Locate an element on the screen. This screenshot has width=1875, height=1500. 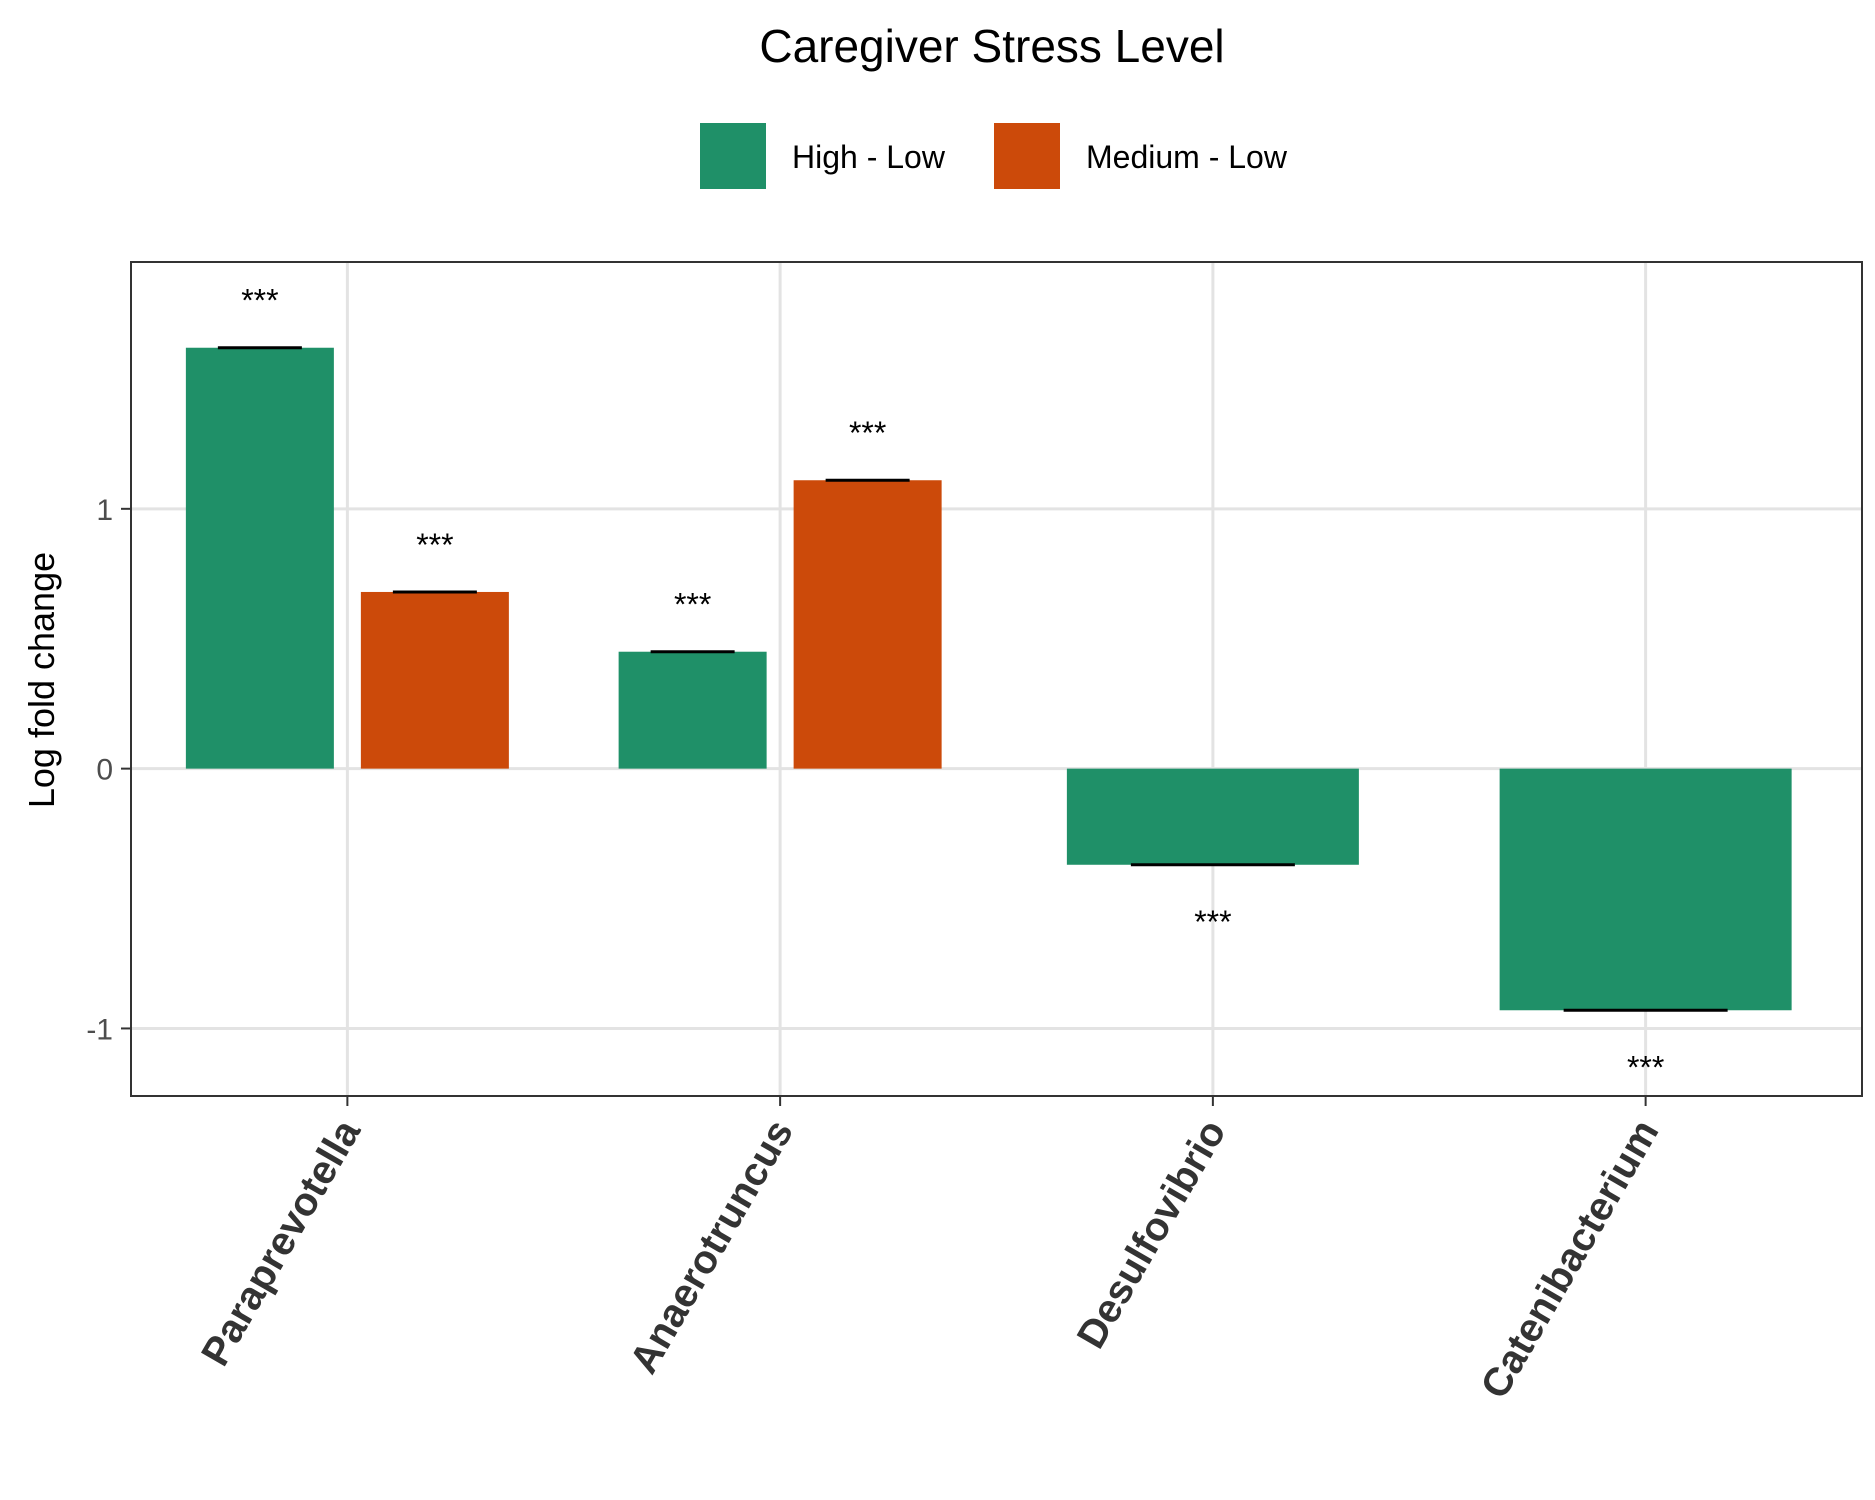
x-tick-label: Desulfovibrio is located at coordinates (1152, 1234).